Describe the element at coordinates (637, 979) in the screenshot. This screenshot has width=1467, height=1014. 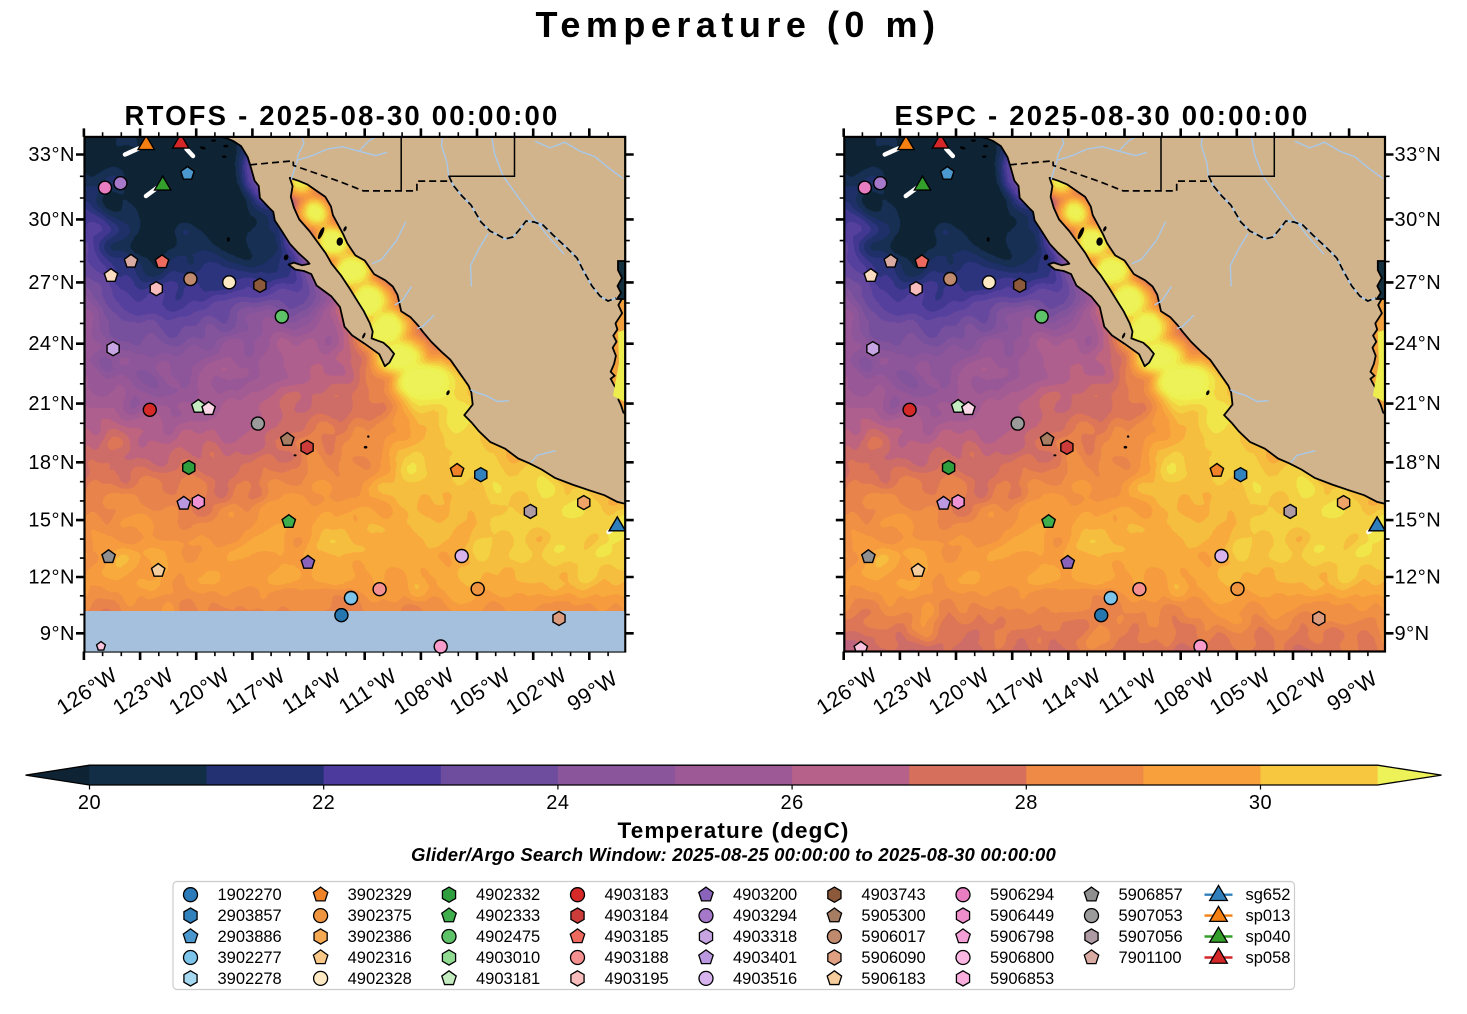
I see `svg-text: 4903195` at that location.